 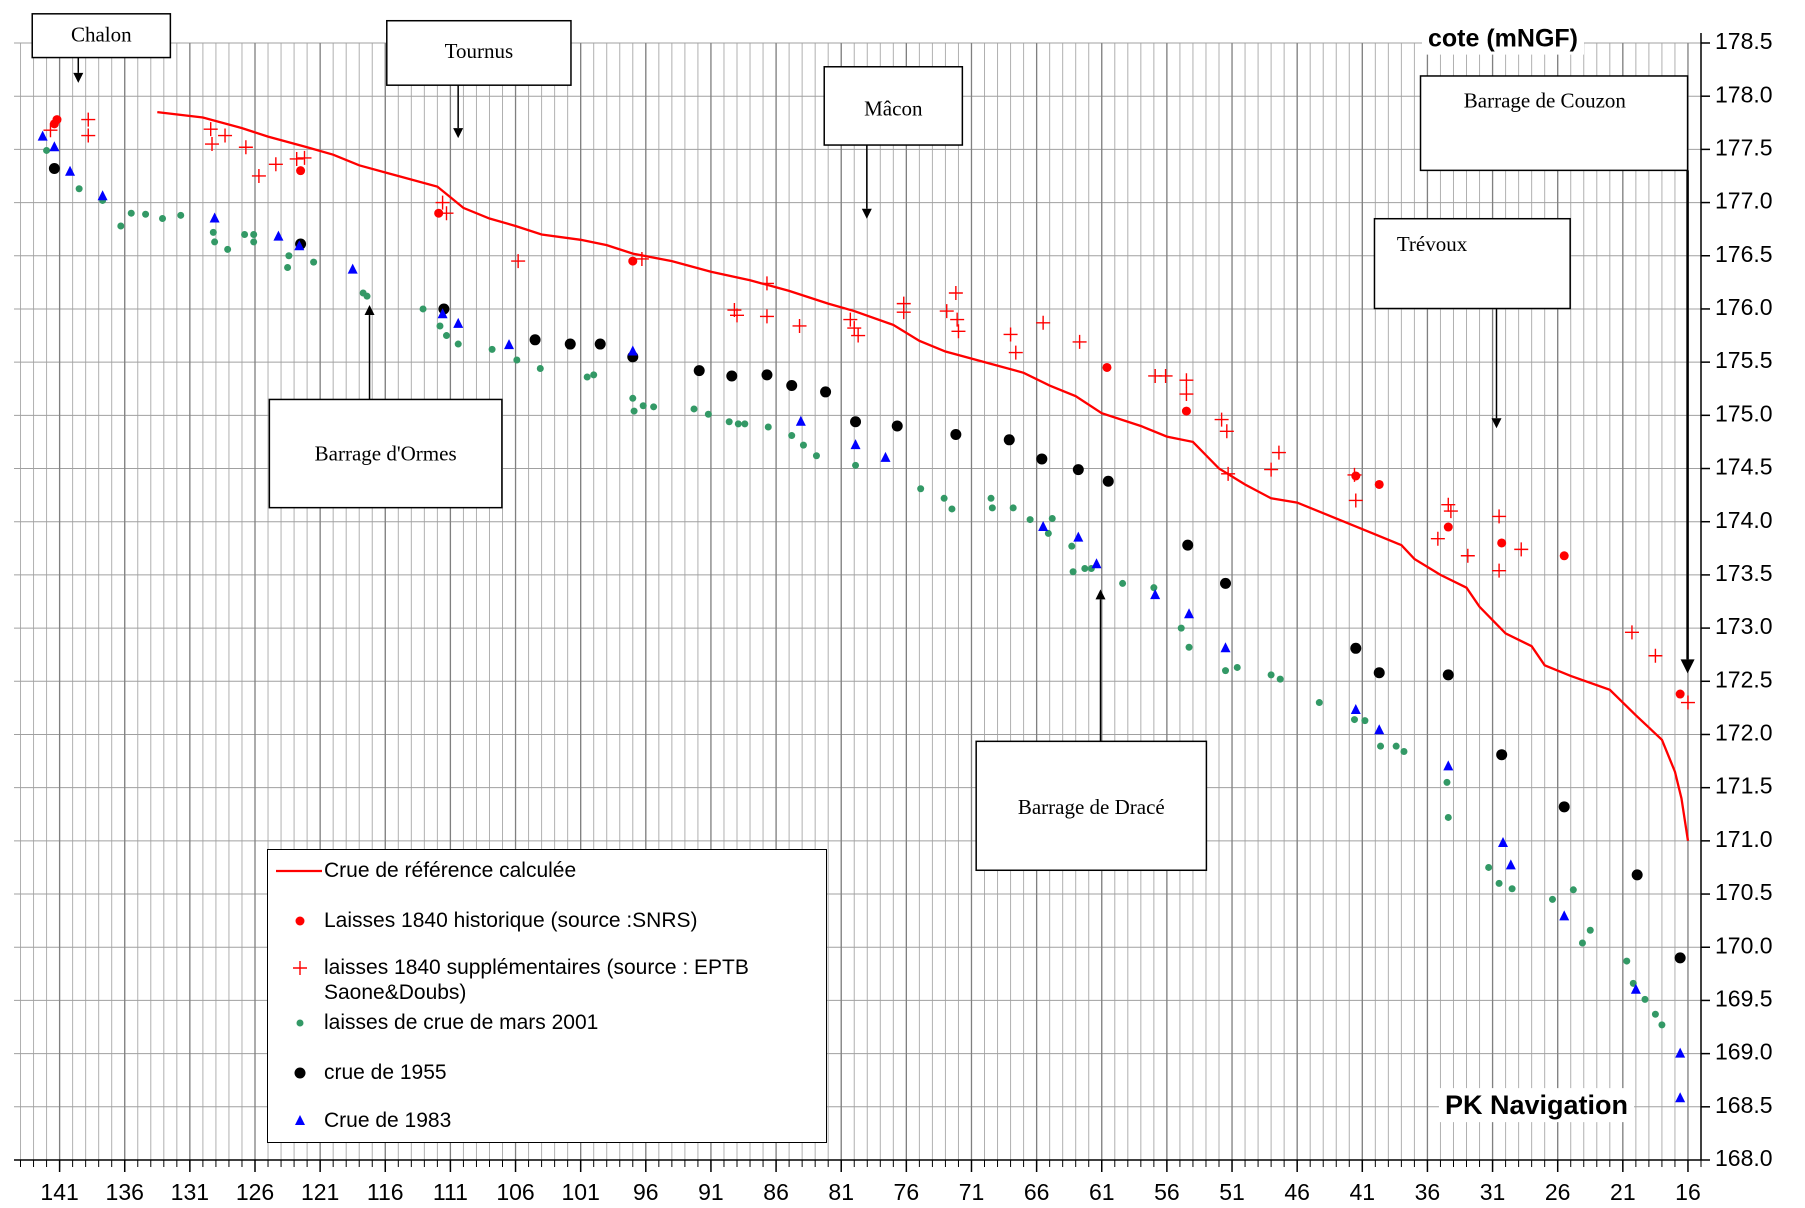 What do you see at coordinates (841, 1192) in the screenshot?
I see `x-tick-label: 81` at bounding box center [841, 1192].